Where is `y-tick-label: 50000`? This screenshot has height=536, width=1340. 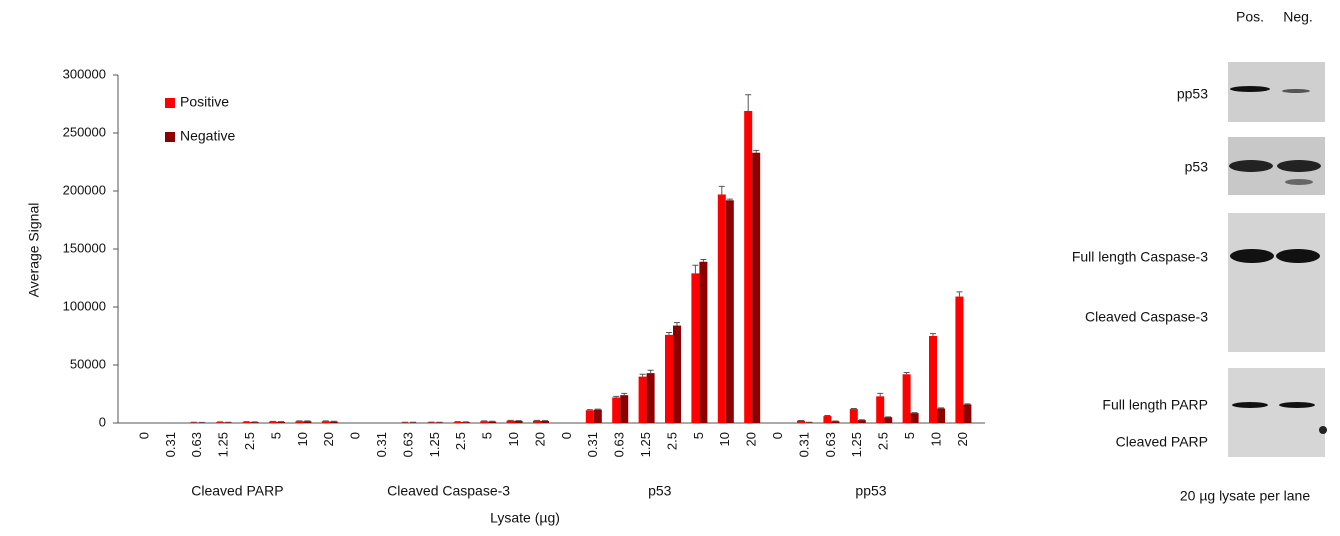
y-tick-label: 50000 is located at coordinates (88, 363).